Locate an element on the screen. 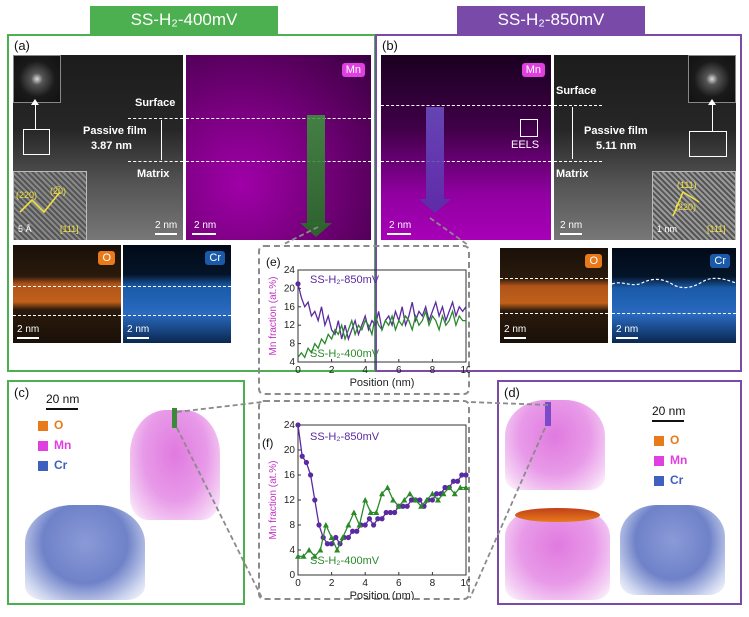  y-tick-label: 16 is located at coordinates (290, 307).